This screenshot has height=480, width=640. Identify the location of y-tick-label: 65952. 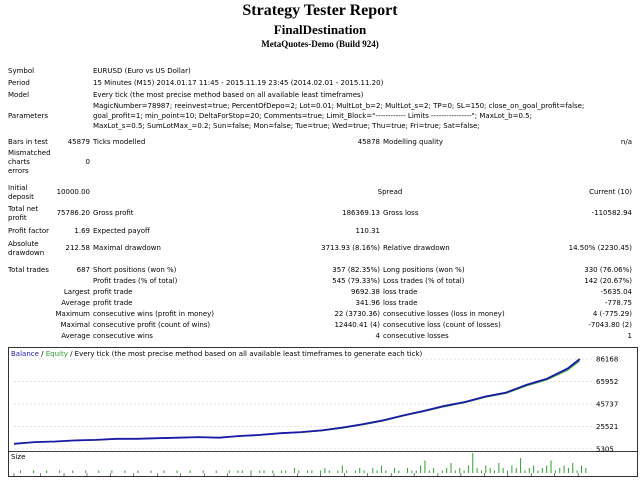
(607, 382).